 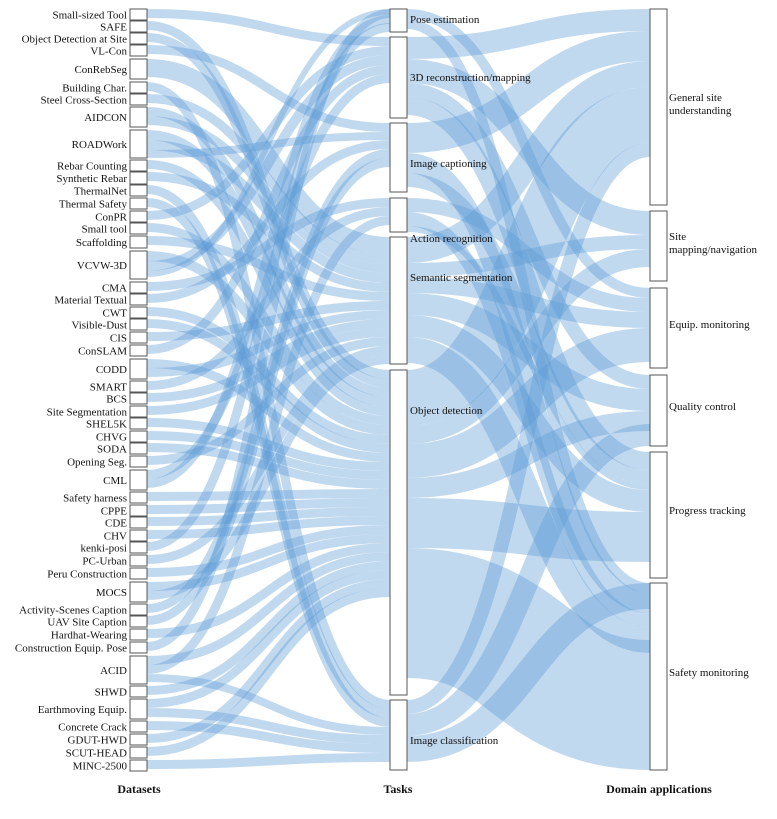 I want to click on dataset-node-bcs, so click(x=138, y=398).